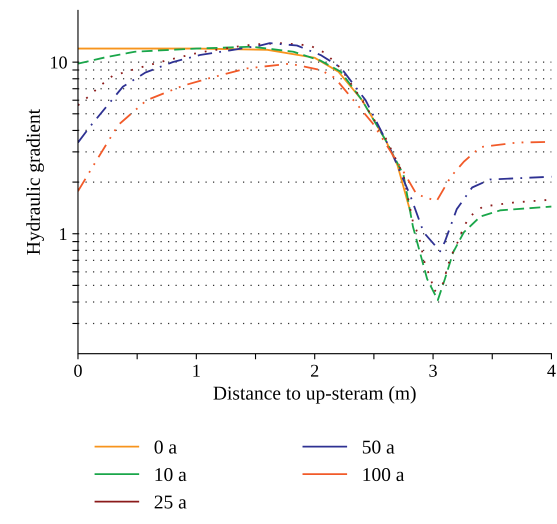  Describe the element at coordinates (433, 370) in the screenshot. I see `x-tick-label: 3` at that location.